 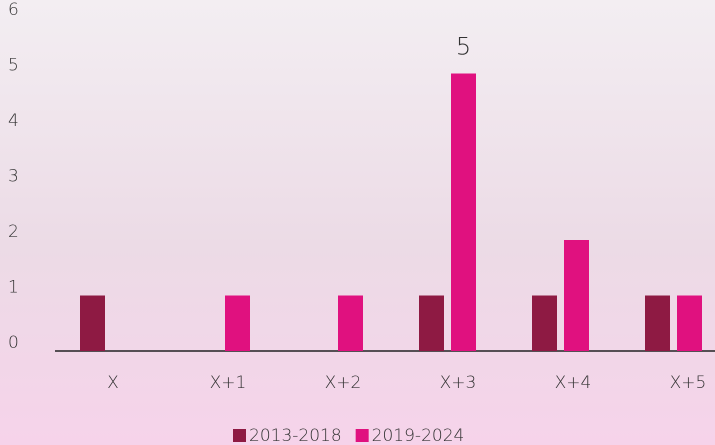 What do you see at coordinates (13, 10) in the screenshot?
I see `y-tick-label: 6` at bounding box center [13, 10].